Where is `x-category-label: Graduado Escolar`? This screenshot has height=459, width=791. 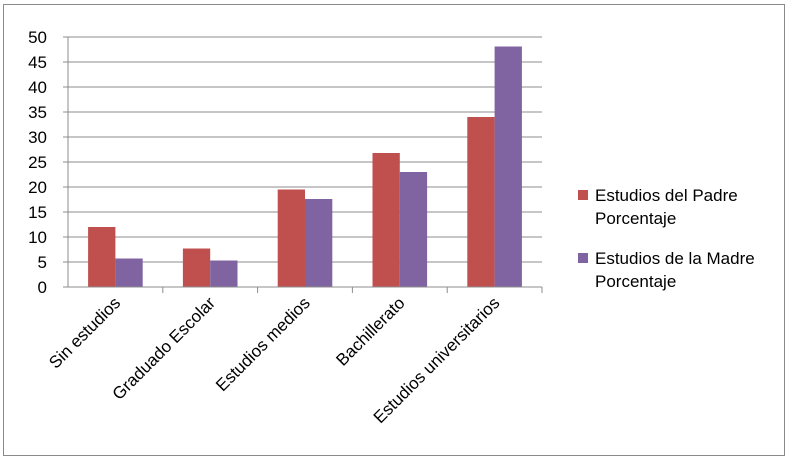 x-category-label: Graduado Escolar is located at coordinates (164, 348).